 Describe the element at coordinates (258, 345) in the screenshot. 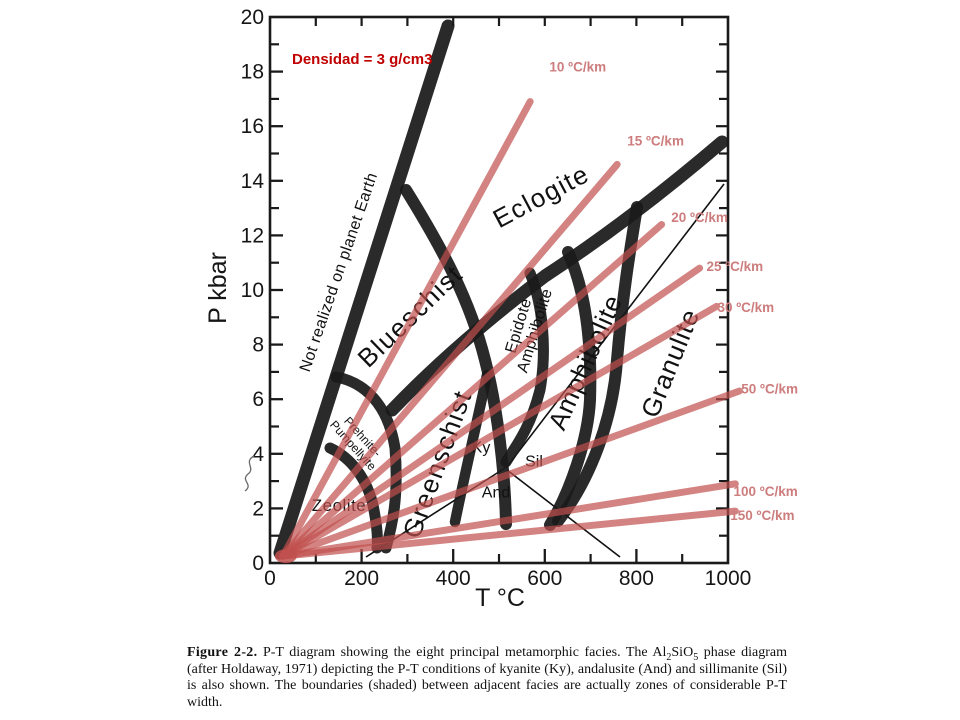

I see `y-tick-label-8: 8` at that location.